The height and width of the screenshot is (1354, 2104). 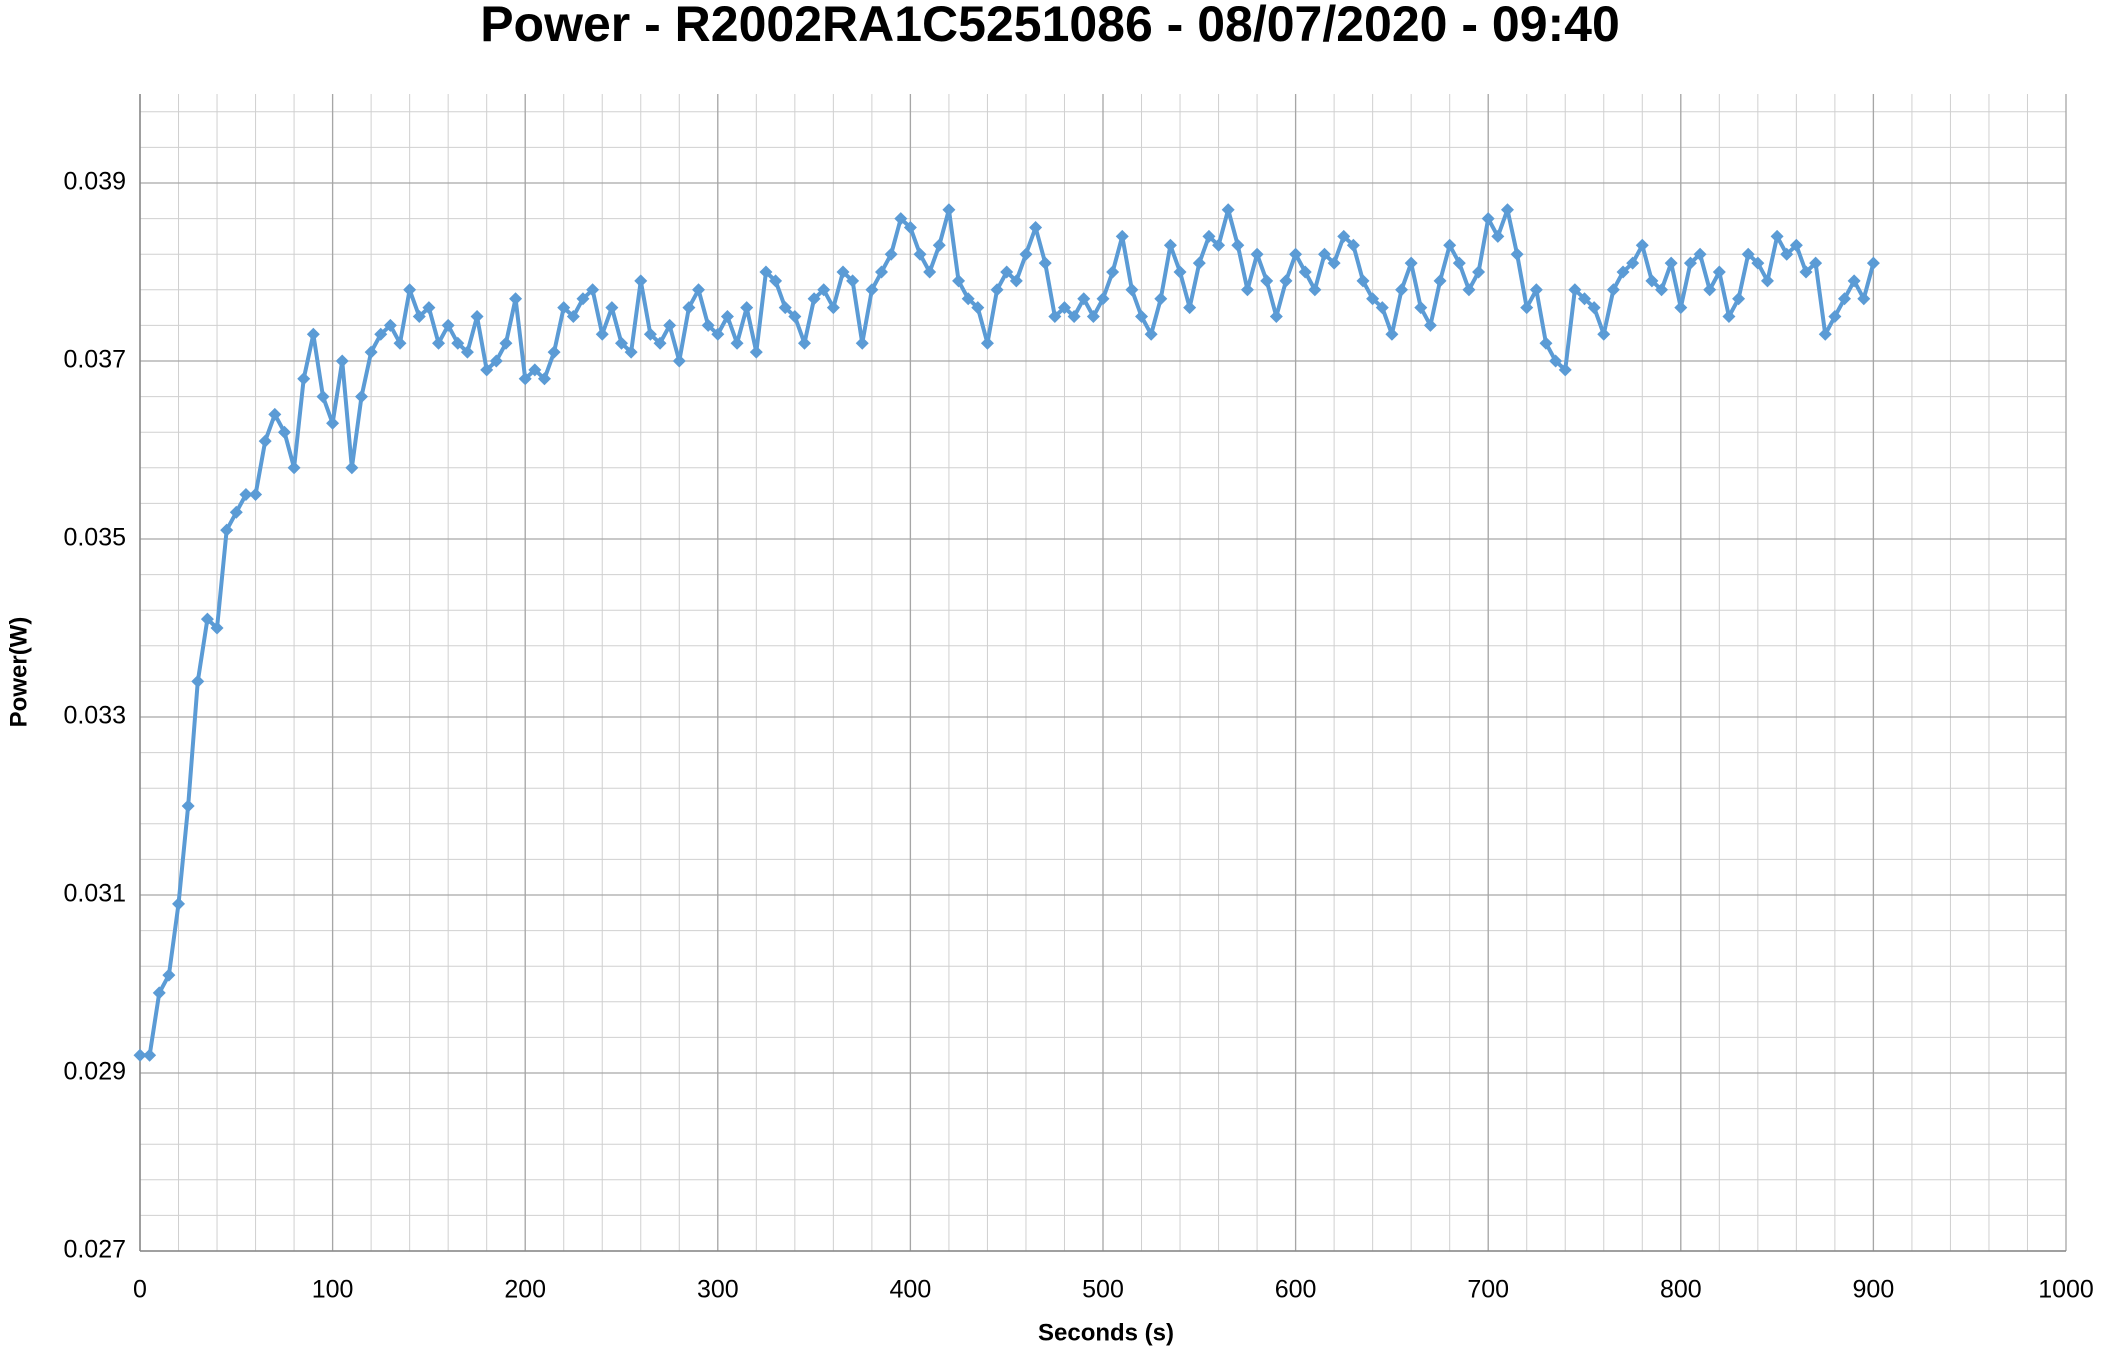 What do you see at coordinates (911, 1290) in the screenshot?
I see `x-tick-label: 400` at bounding box center [911, 1290].